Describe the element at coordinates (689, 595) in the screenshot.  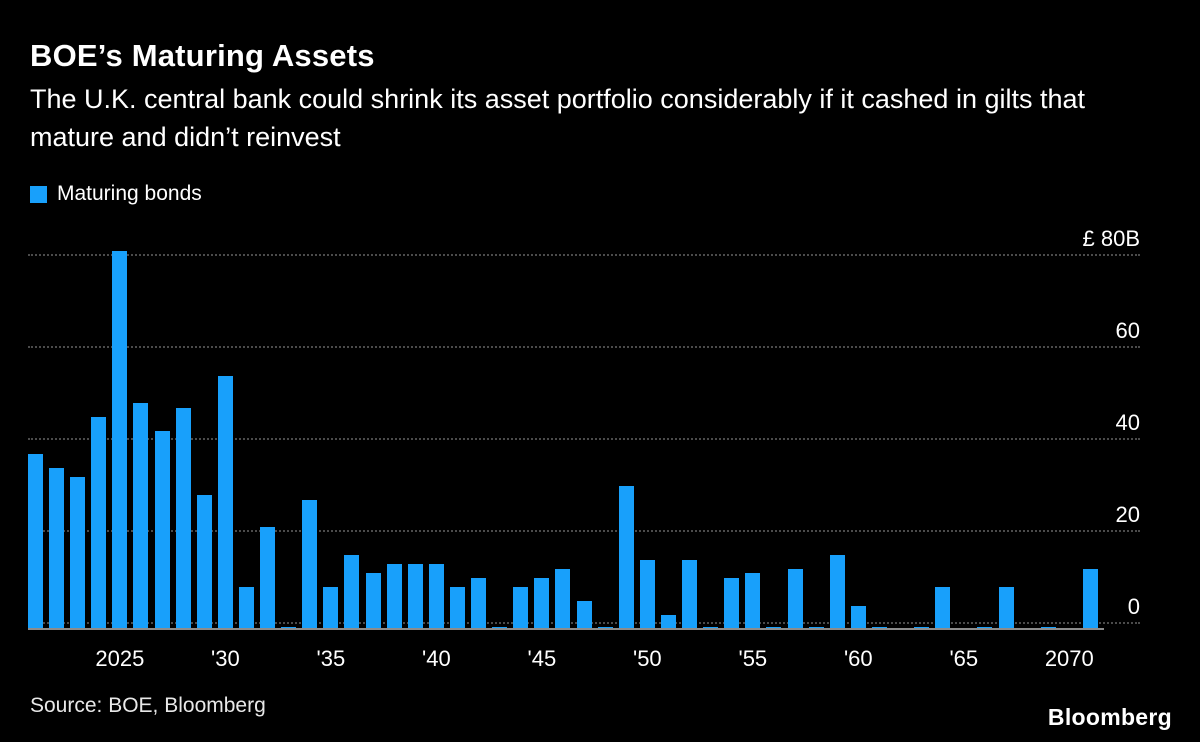
I see `bar-2052` at that location.